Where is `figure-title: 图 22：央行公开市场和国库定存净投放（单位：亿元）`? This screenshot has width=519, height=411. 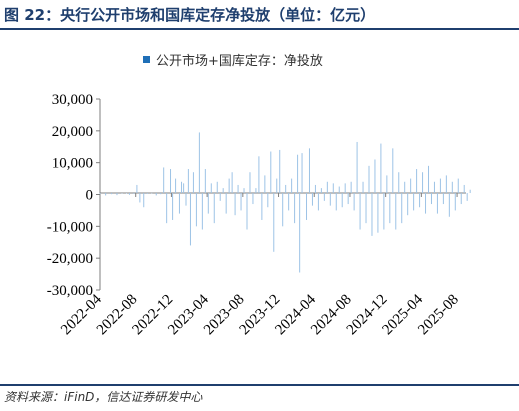
figure-title: 图 22：央行公开市场和国库定存净投放（单位：亿元） is located at coordinates (190, 15).